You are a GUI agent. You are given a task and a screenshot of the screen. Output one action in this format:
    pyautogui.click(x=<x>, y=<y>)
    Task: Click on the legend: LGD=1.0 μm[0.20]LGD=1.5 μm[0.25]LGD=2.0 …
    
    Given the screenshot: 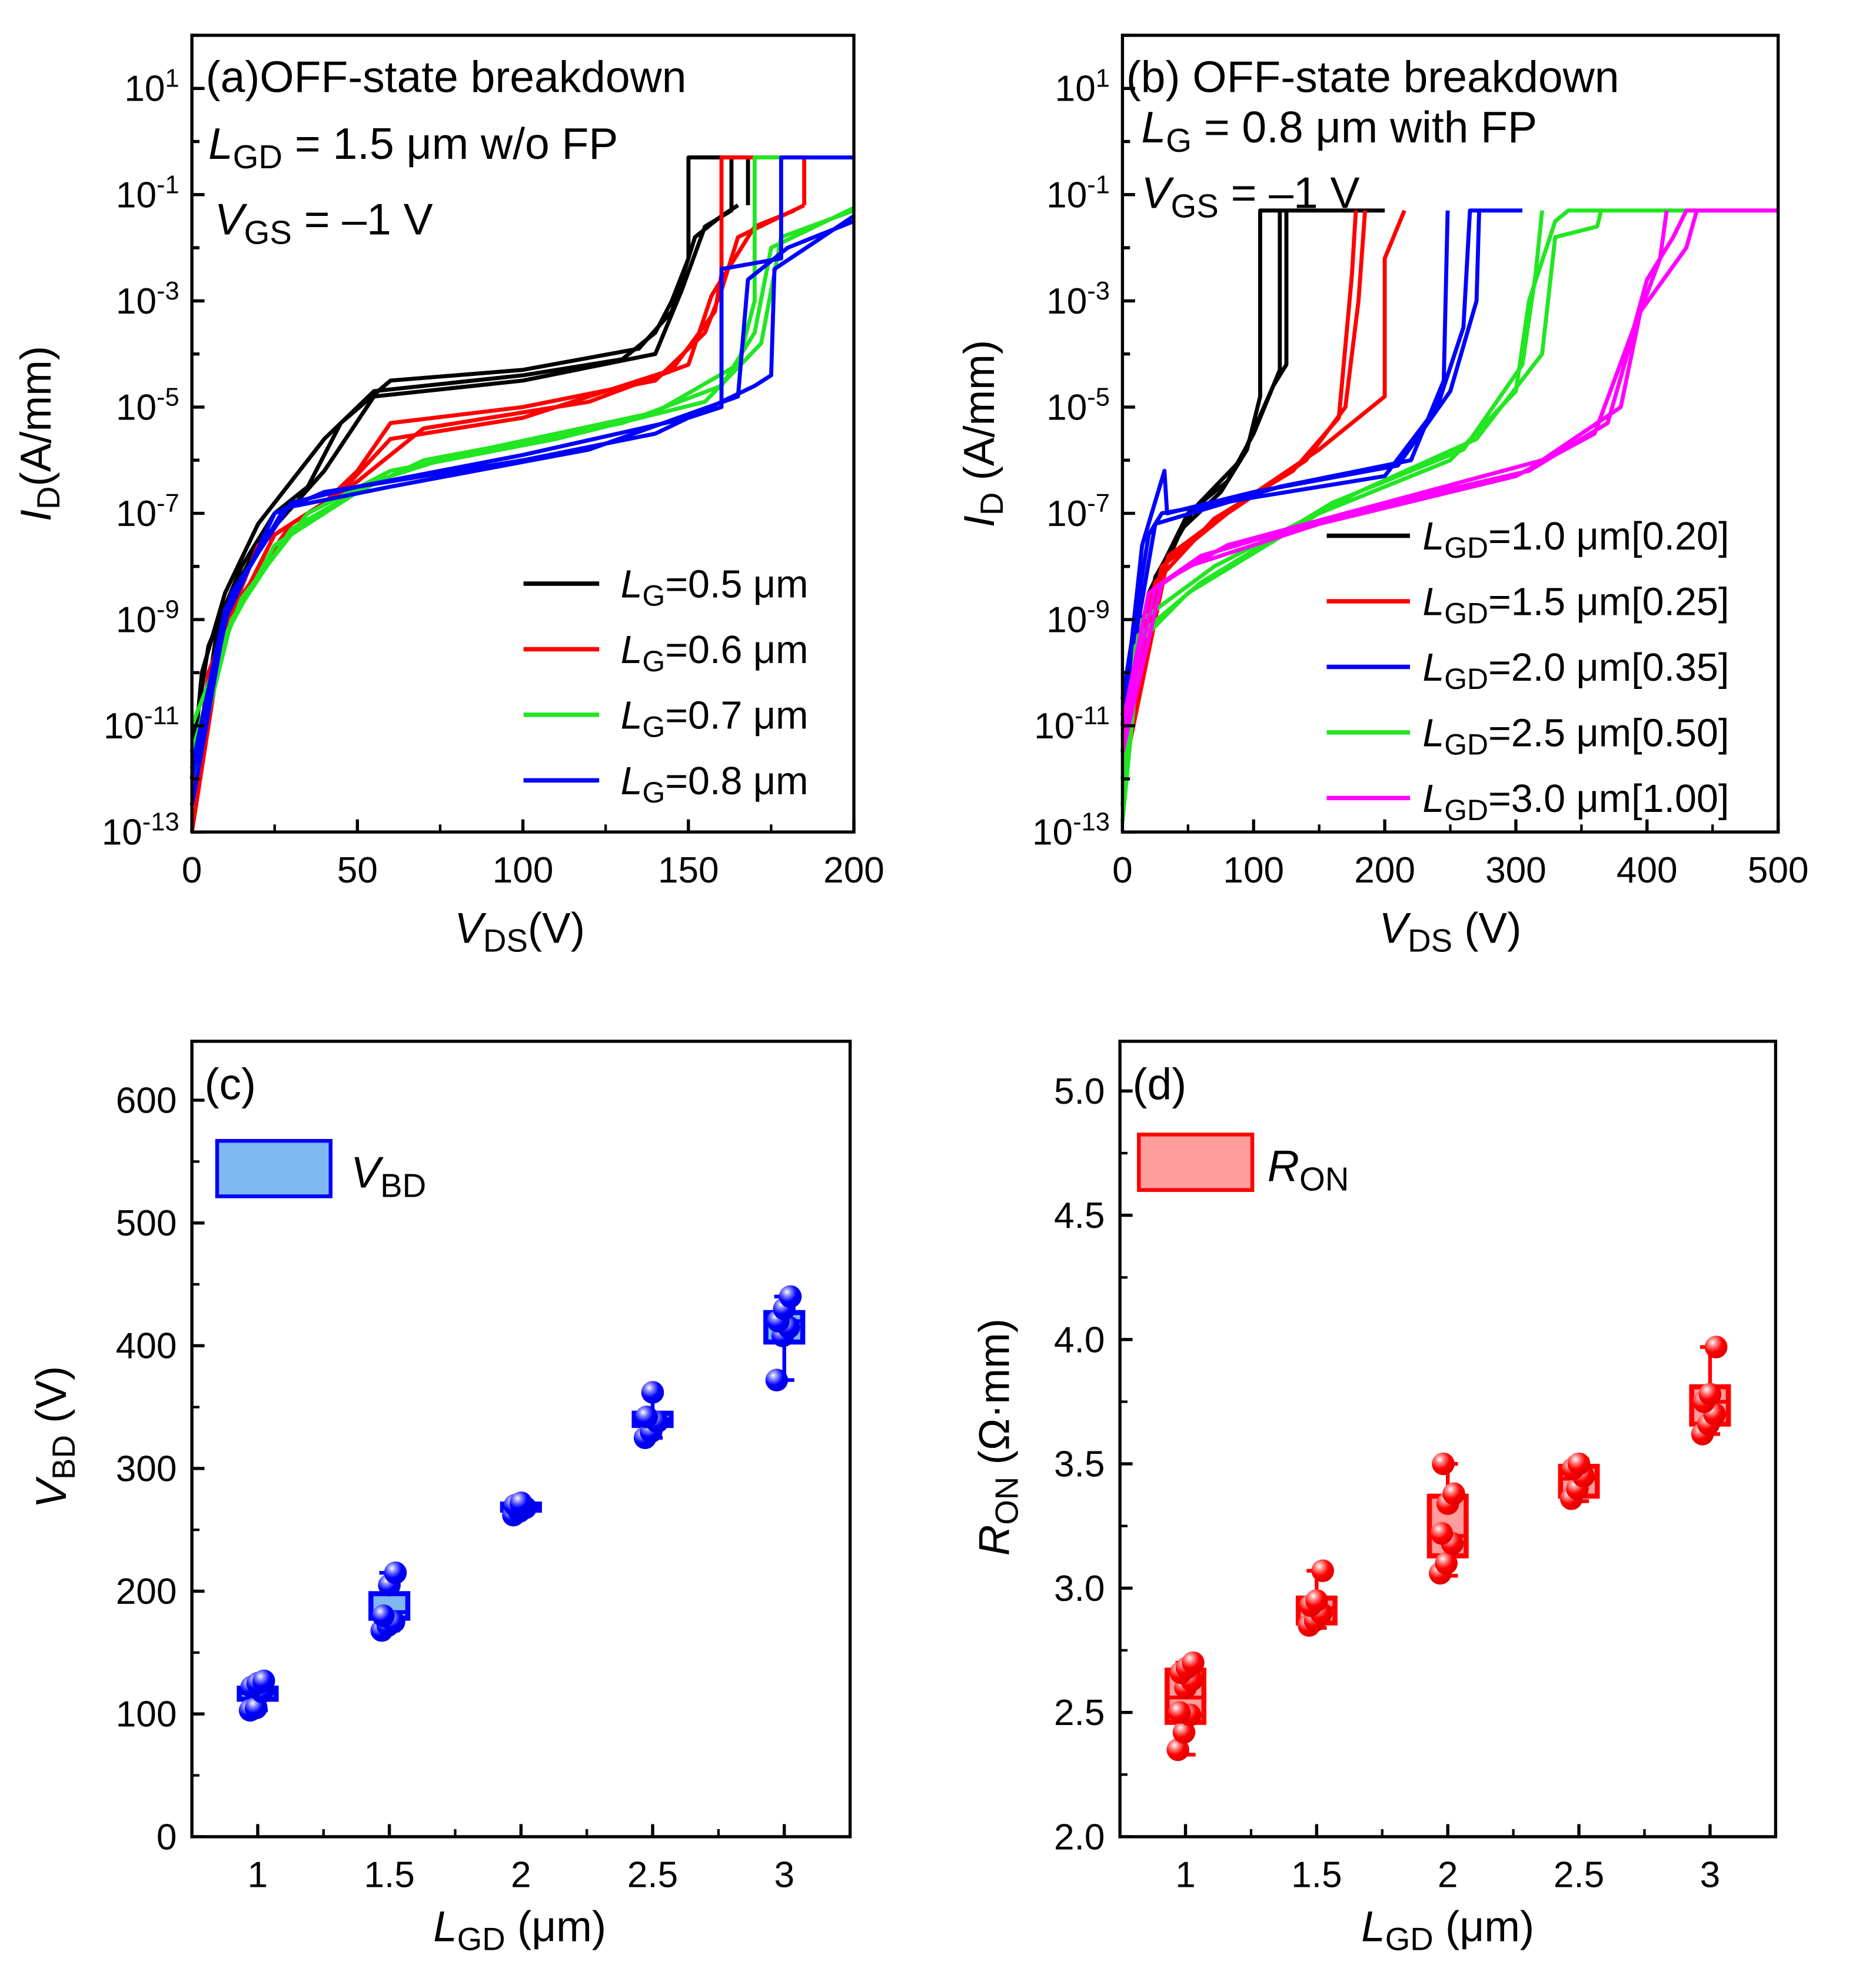 What is the action you would take?
    pyautogui.click(x=1527, y=671)
    